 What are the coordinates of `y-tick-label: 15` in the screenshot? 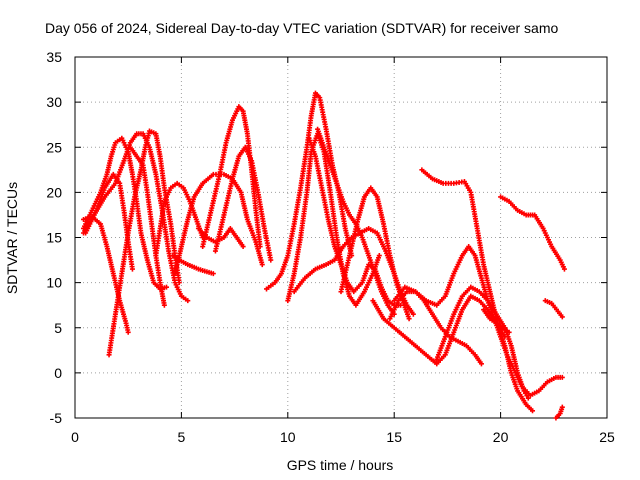 It's located at (54, 238).